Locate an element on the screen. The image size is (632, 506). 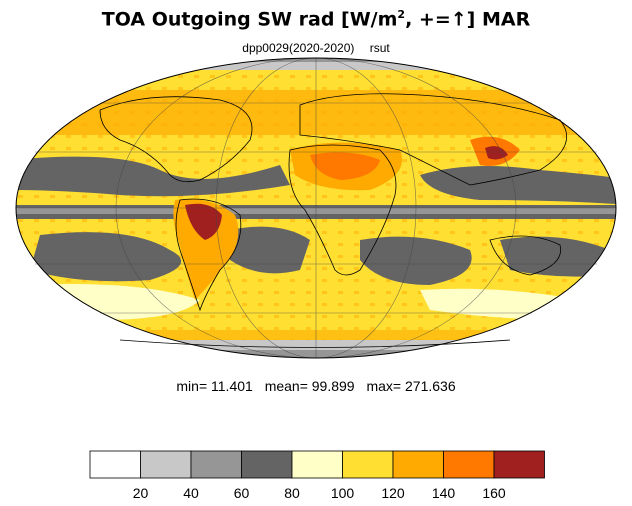
map-subtitle: dpp0029(2020-2020) rsut is located at coordinates (316, 48).